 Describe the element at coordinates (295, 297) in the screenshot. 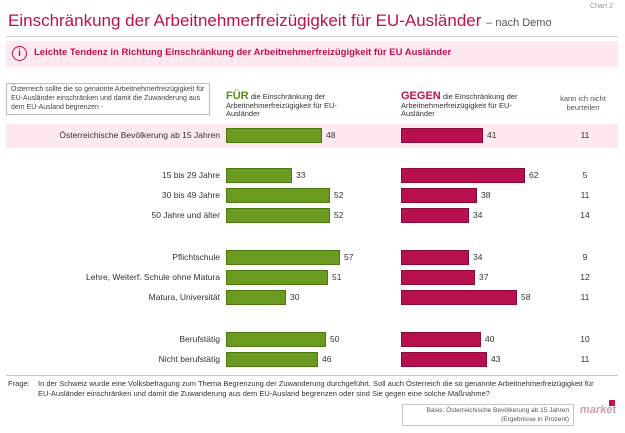

I see `for-value-label: 30` at that location.